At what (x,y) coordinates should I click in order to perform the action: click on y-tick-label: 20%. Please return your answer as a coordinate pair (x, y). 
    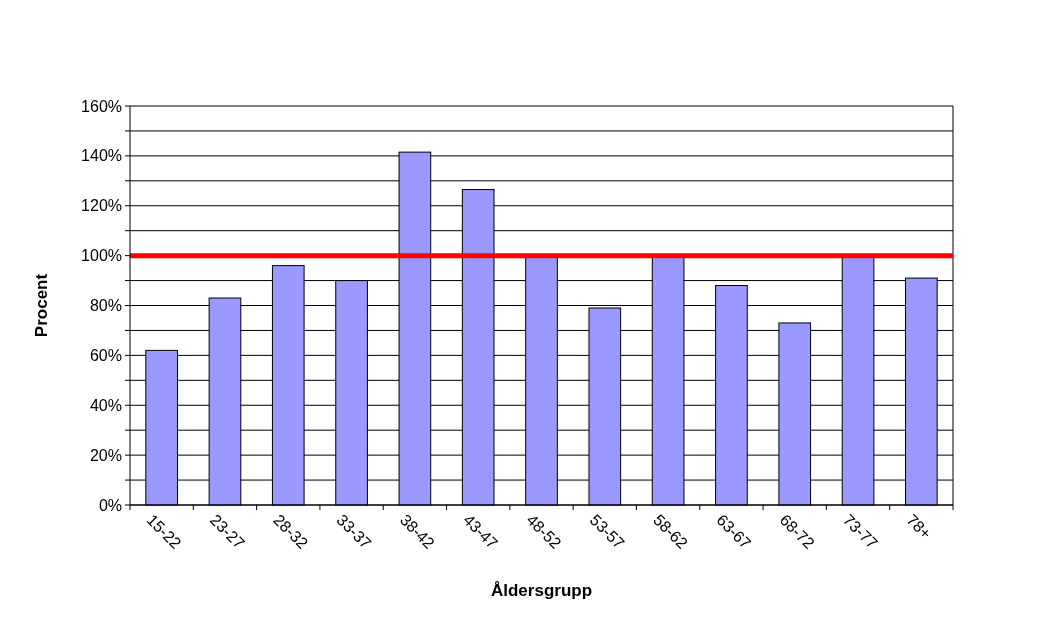
    Looking at the image, I should click on (105, 455).